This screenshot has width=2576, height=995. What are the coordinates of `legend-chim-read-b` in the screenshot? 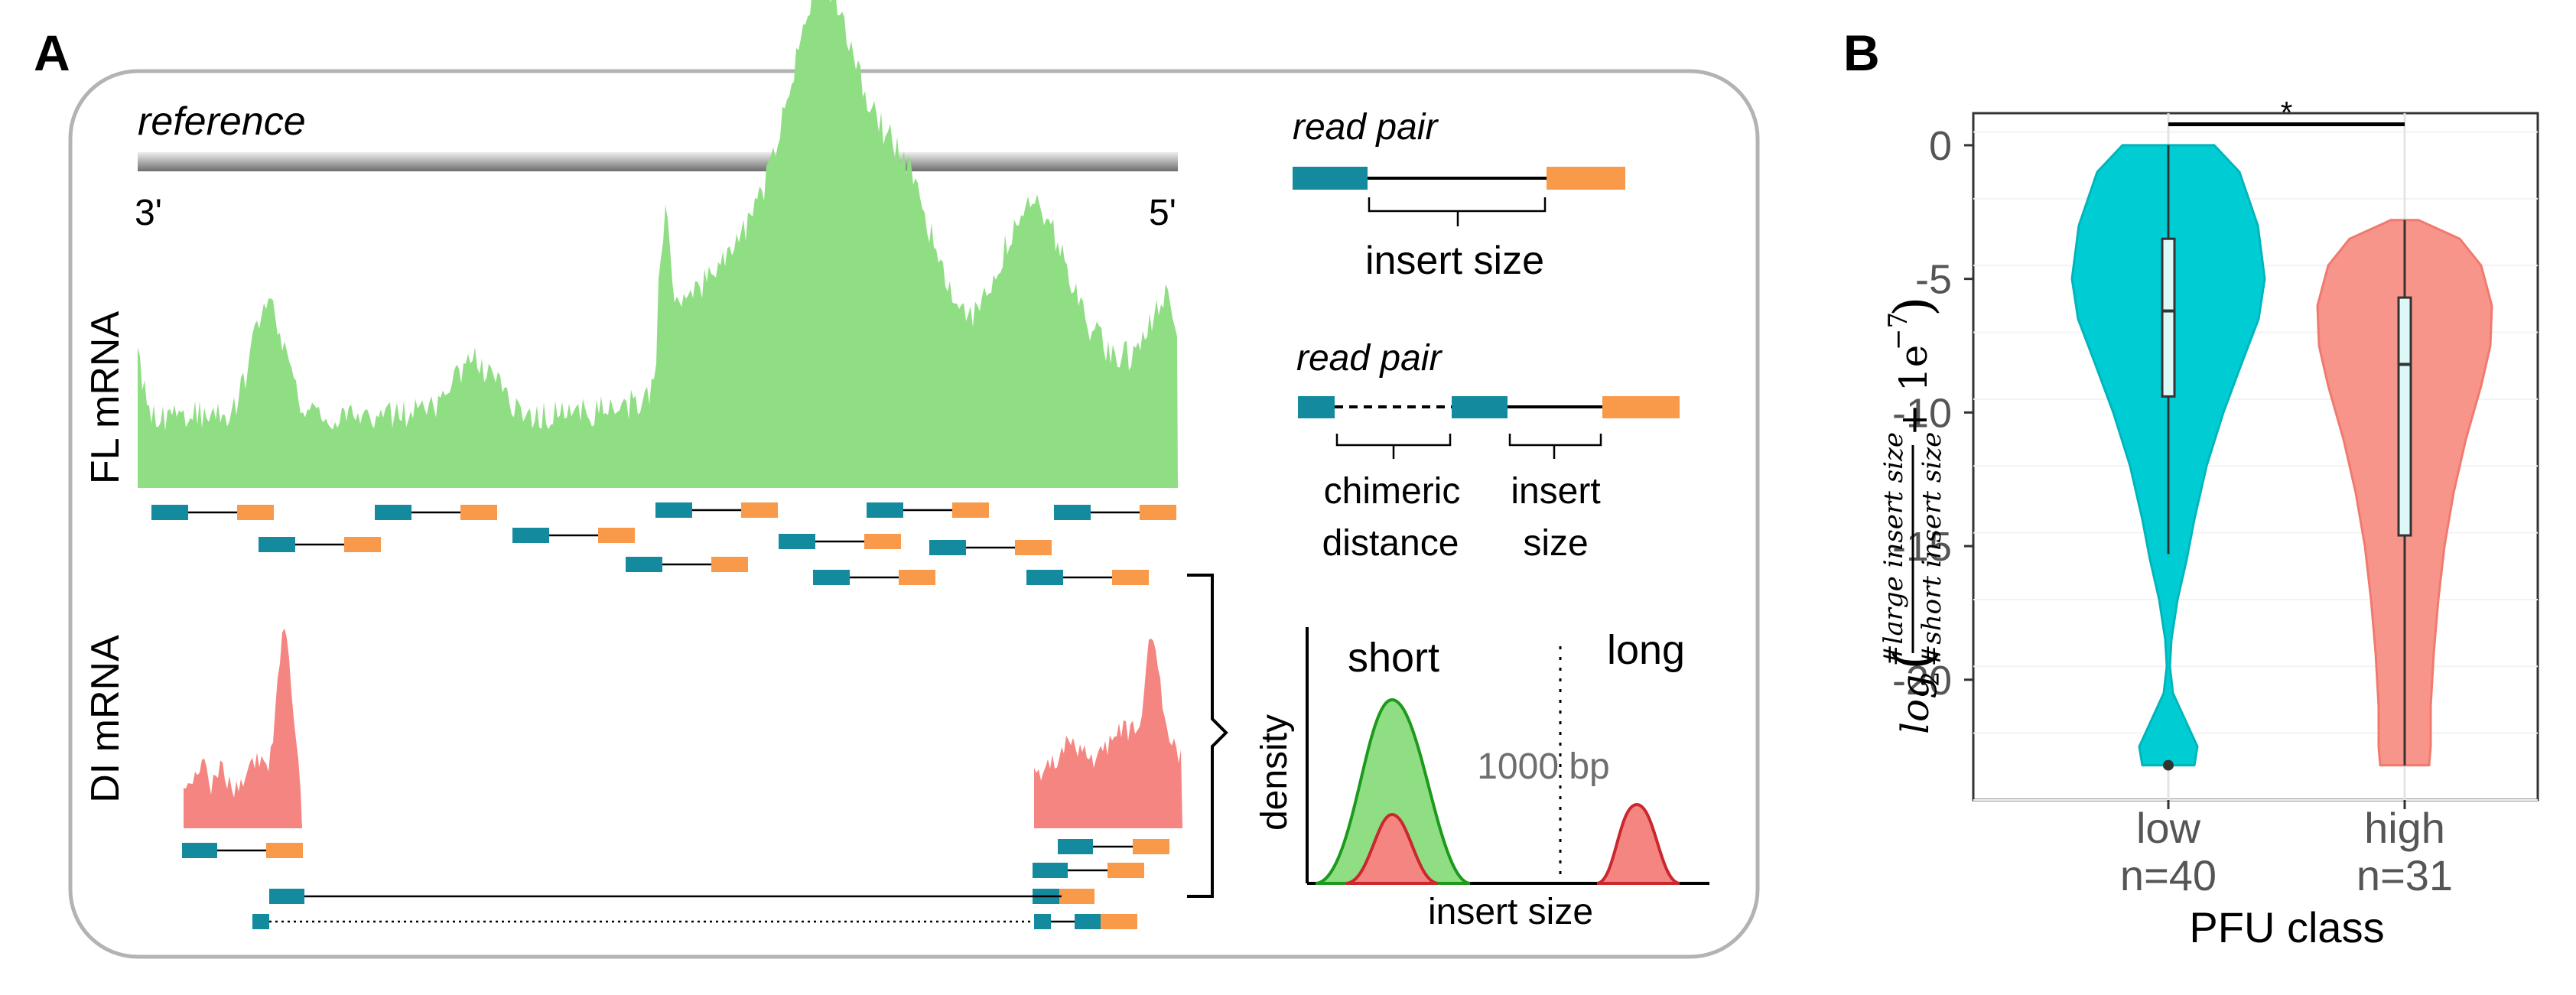 It's located at (1480, 407).